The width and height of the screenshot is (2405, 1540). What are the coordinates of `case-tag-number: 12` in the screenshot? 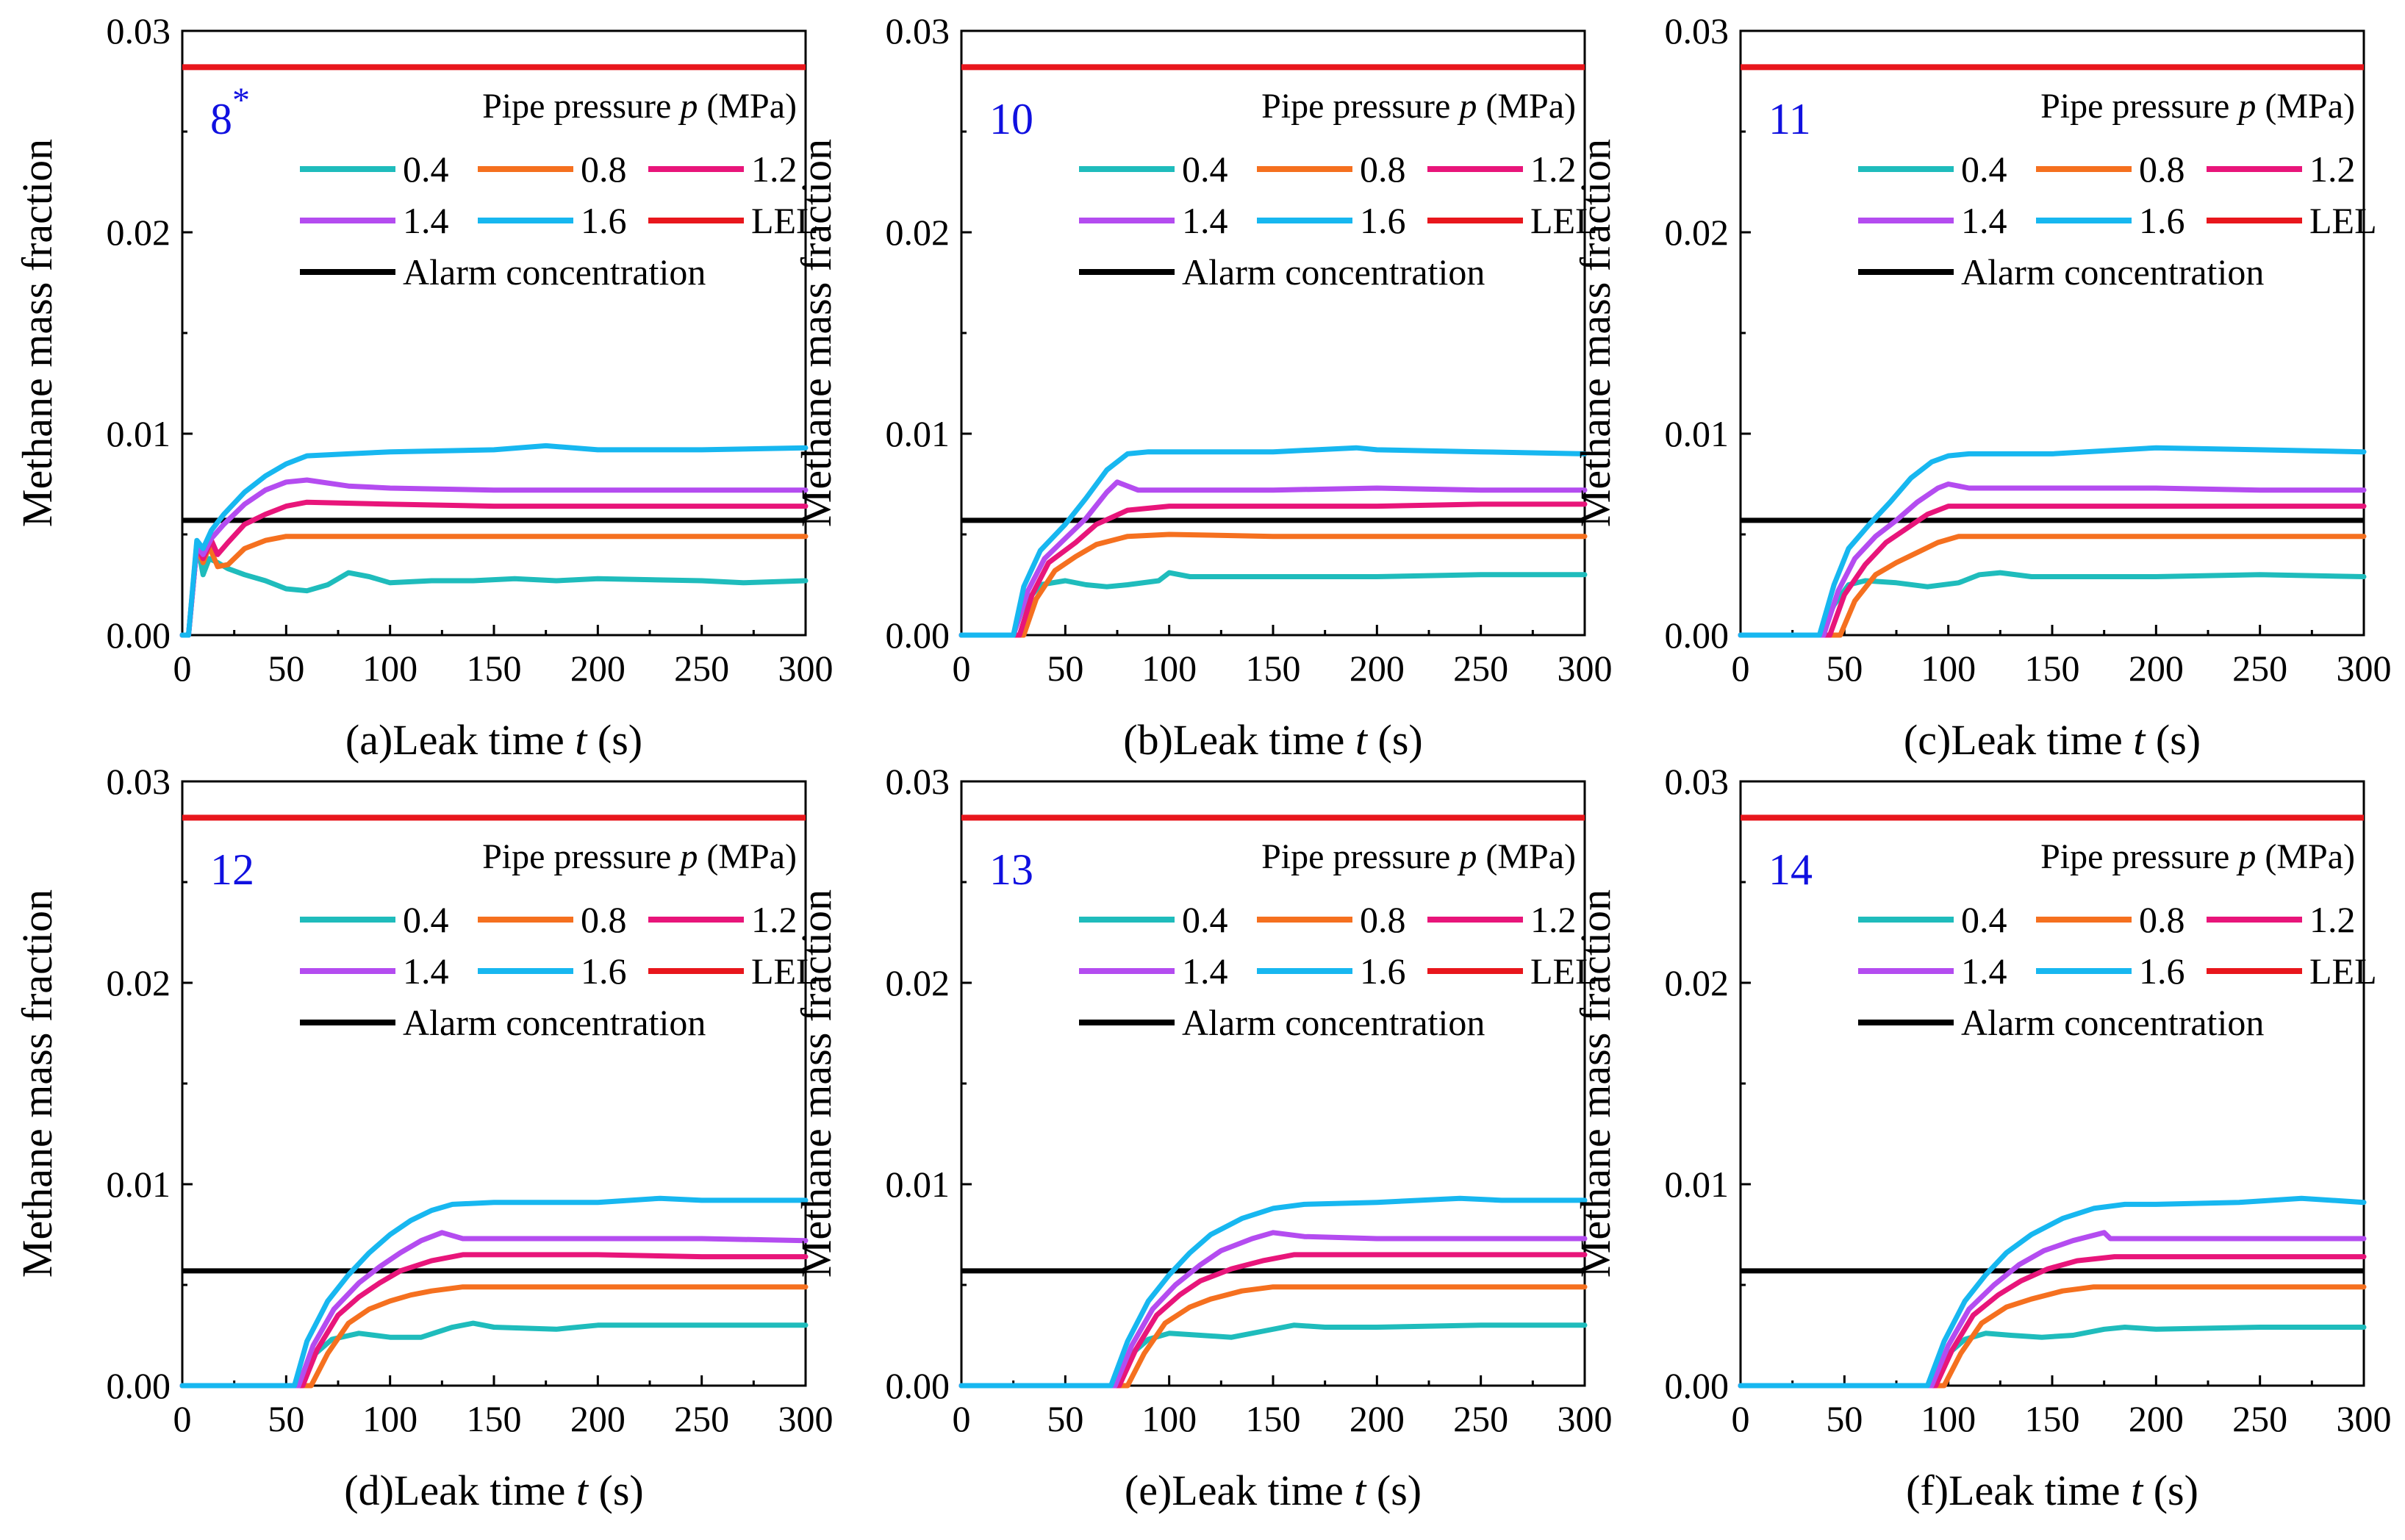 It's located at (232, 870).